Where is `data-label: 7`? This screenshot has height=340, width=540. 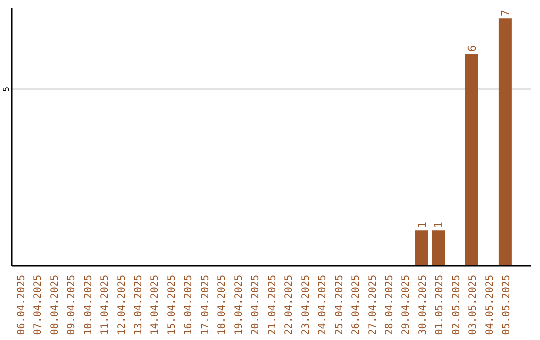
data-label: 7 is located at coordinates (505, 13).